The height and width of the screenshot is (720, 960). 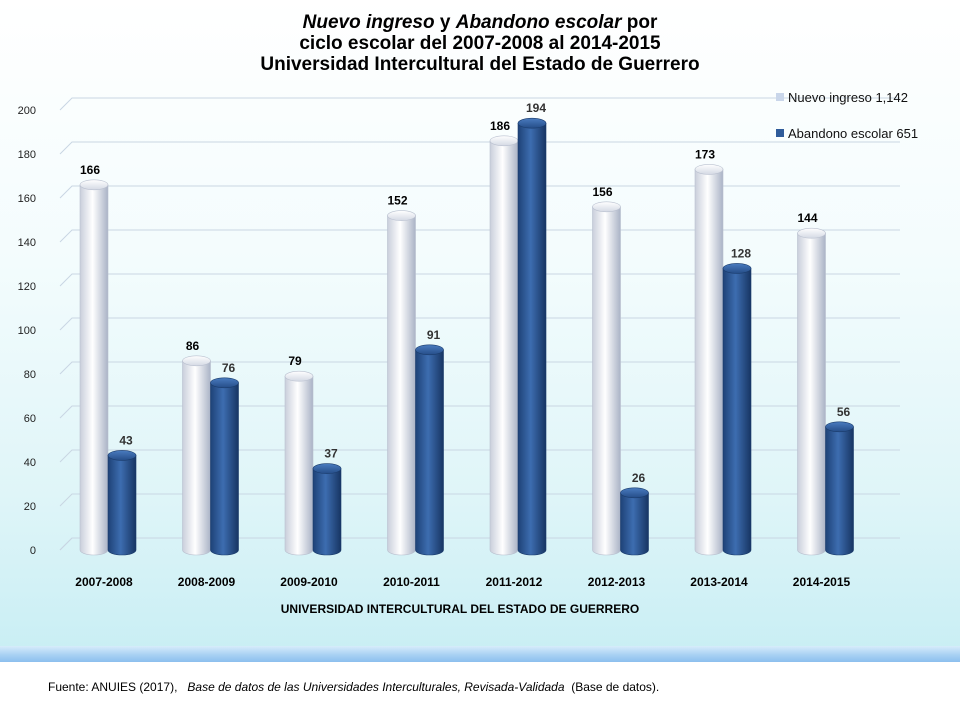 I want to click on title-abandono: Abandono escolar, so click(x=538, y=22).